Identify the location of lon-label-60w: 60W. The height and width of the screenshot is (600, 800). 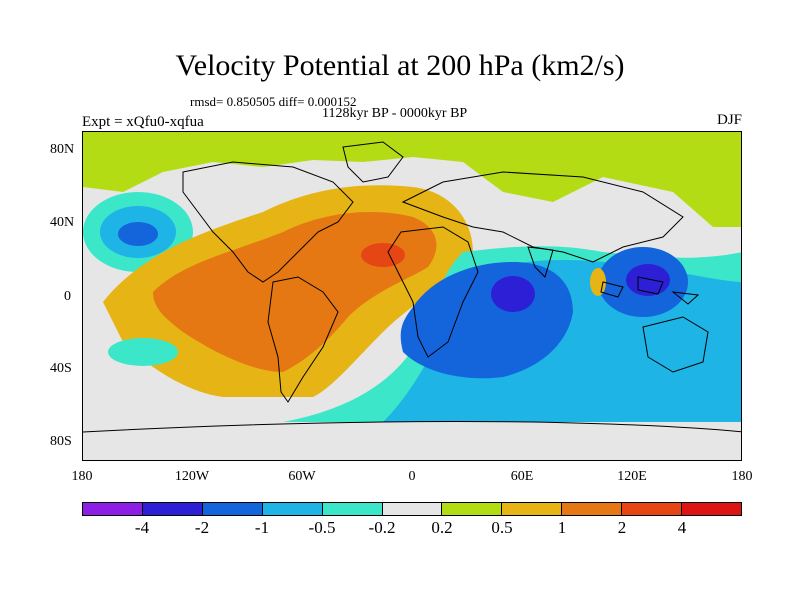
(302, 476).